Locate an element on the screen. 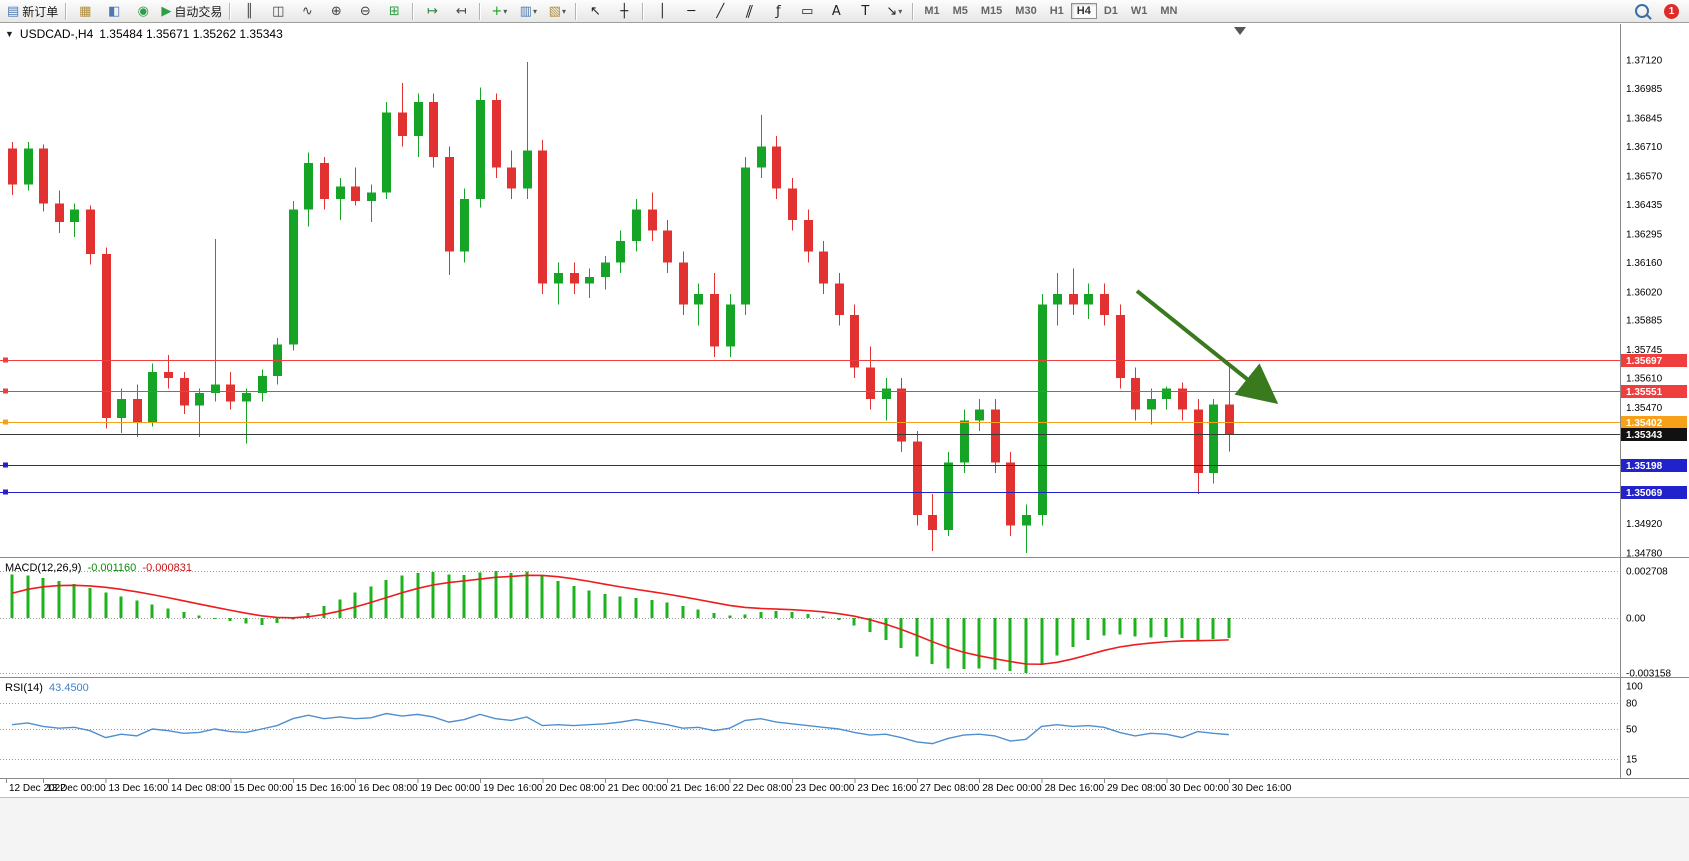 This screenshot has height=861, width=1689. crosshair-icon: ┼ is located at coordinates (624, 11).